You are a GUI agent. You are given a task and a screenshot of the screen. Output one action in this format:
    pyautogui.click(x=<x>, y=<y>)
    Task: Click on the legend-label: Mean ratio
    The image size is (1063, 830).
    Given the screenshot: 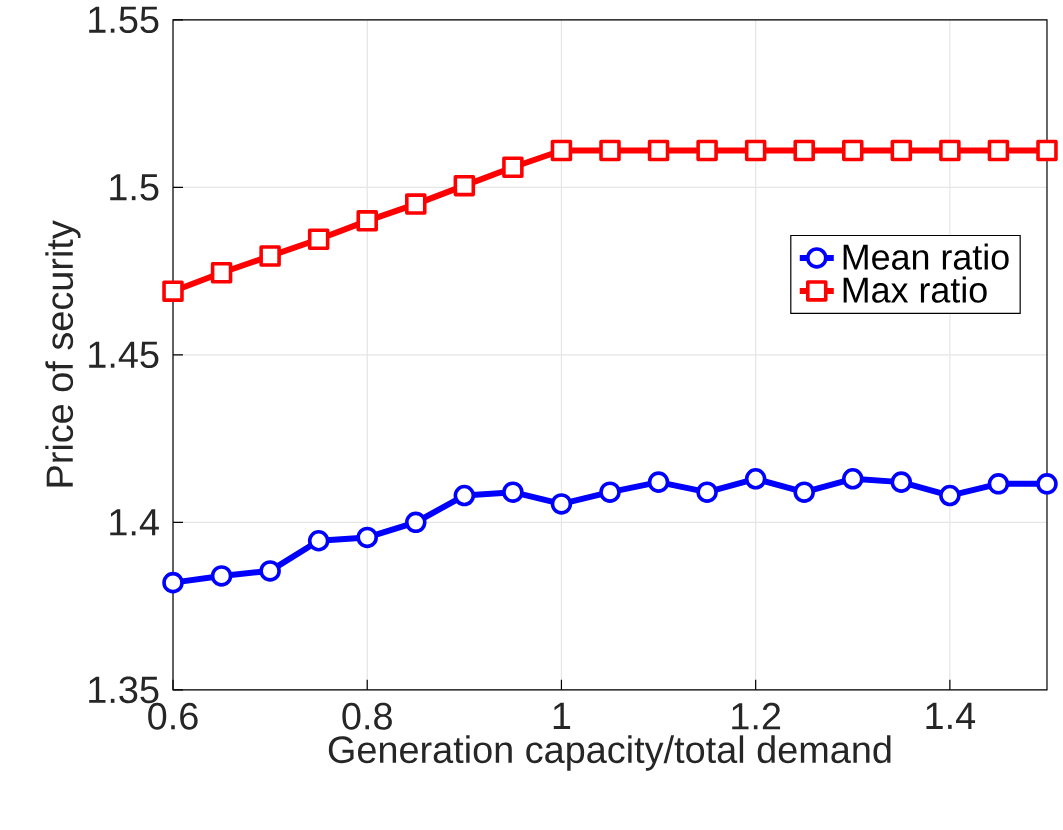 What is the action you would take?
    pyautogui.click(x=926, y=256)
    